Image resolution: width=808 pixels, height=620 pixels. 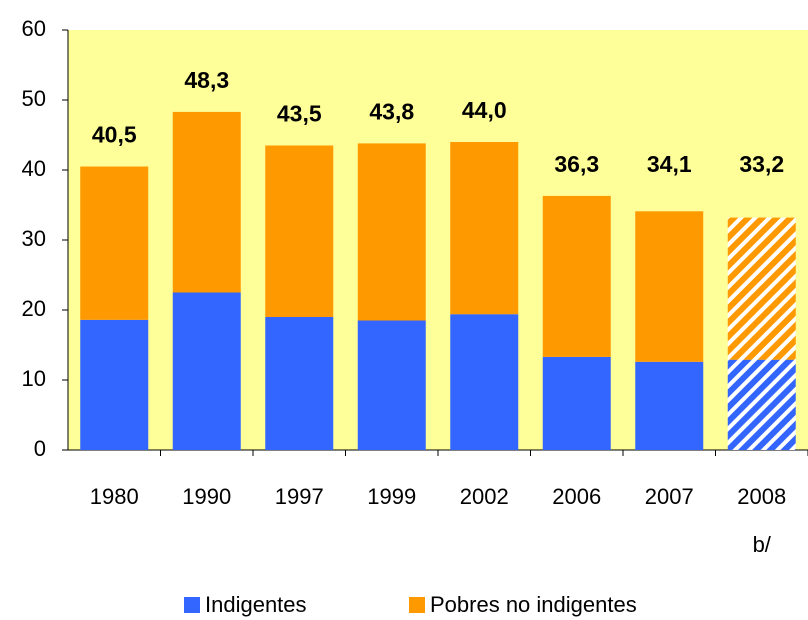 What do you see at coordinates (34, 308) in the screenshot?
I see `y-tick-label: 20` at bounding box center [34, 308].